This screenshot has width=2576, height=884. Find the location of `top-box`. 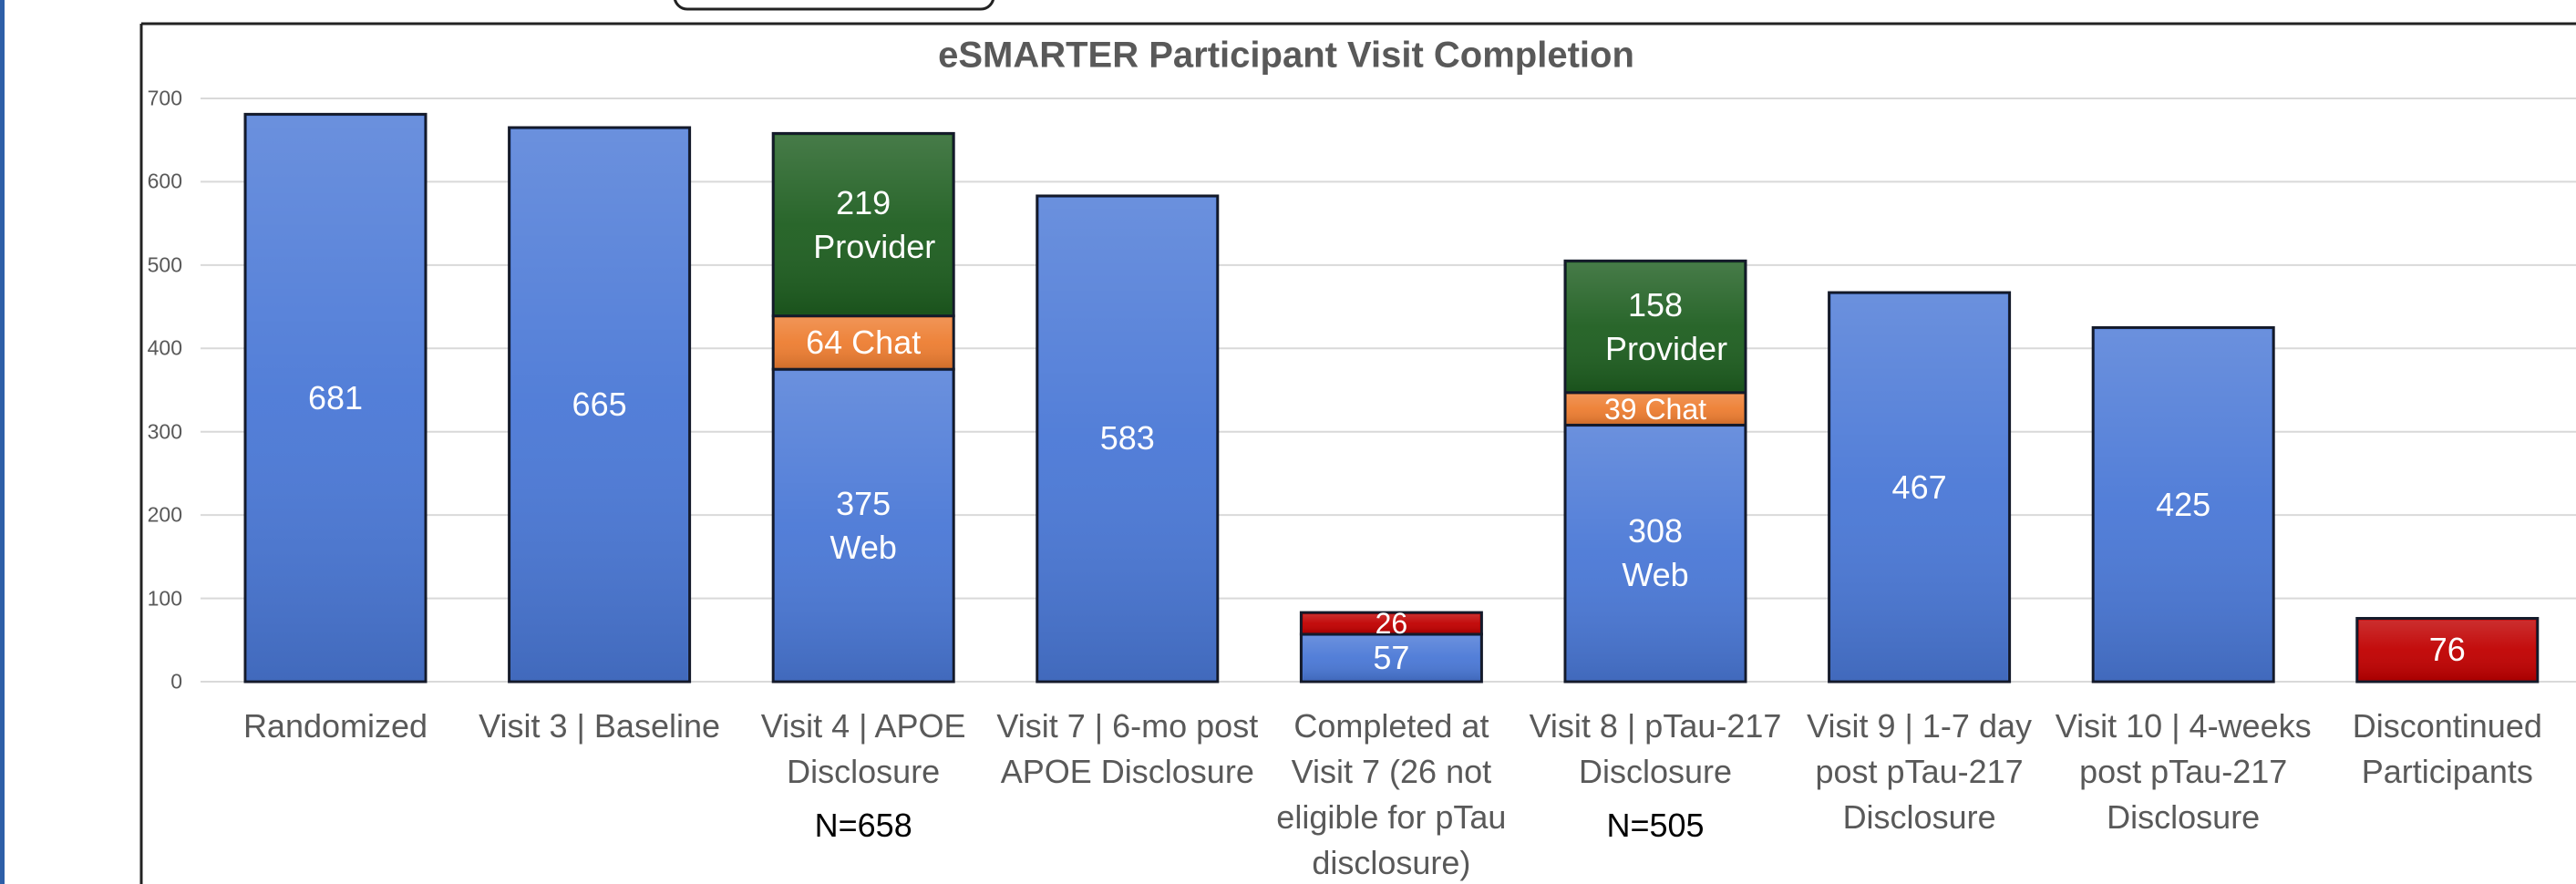

top-box is located at coordinates (834, 6).